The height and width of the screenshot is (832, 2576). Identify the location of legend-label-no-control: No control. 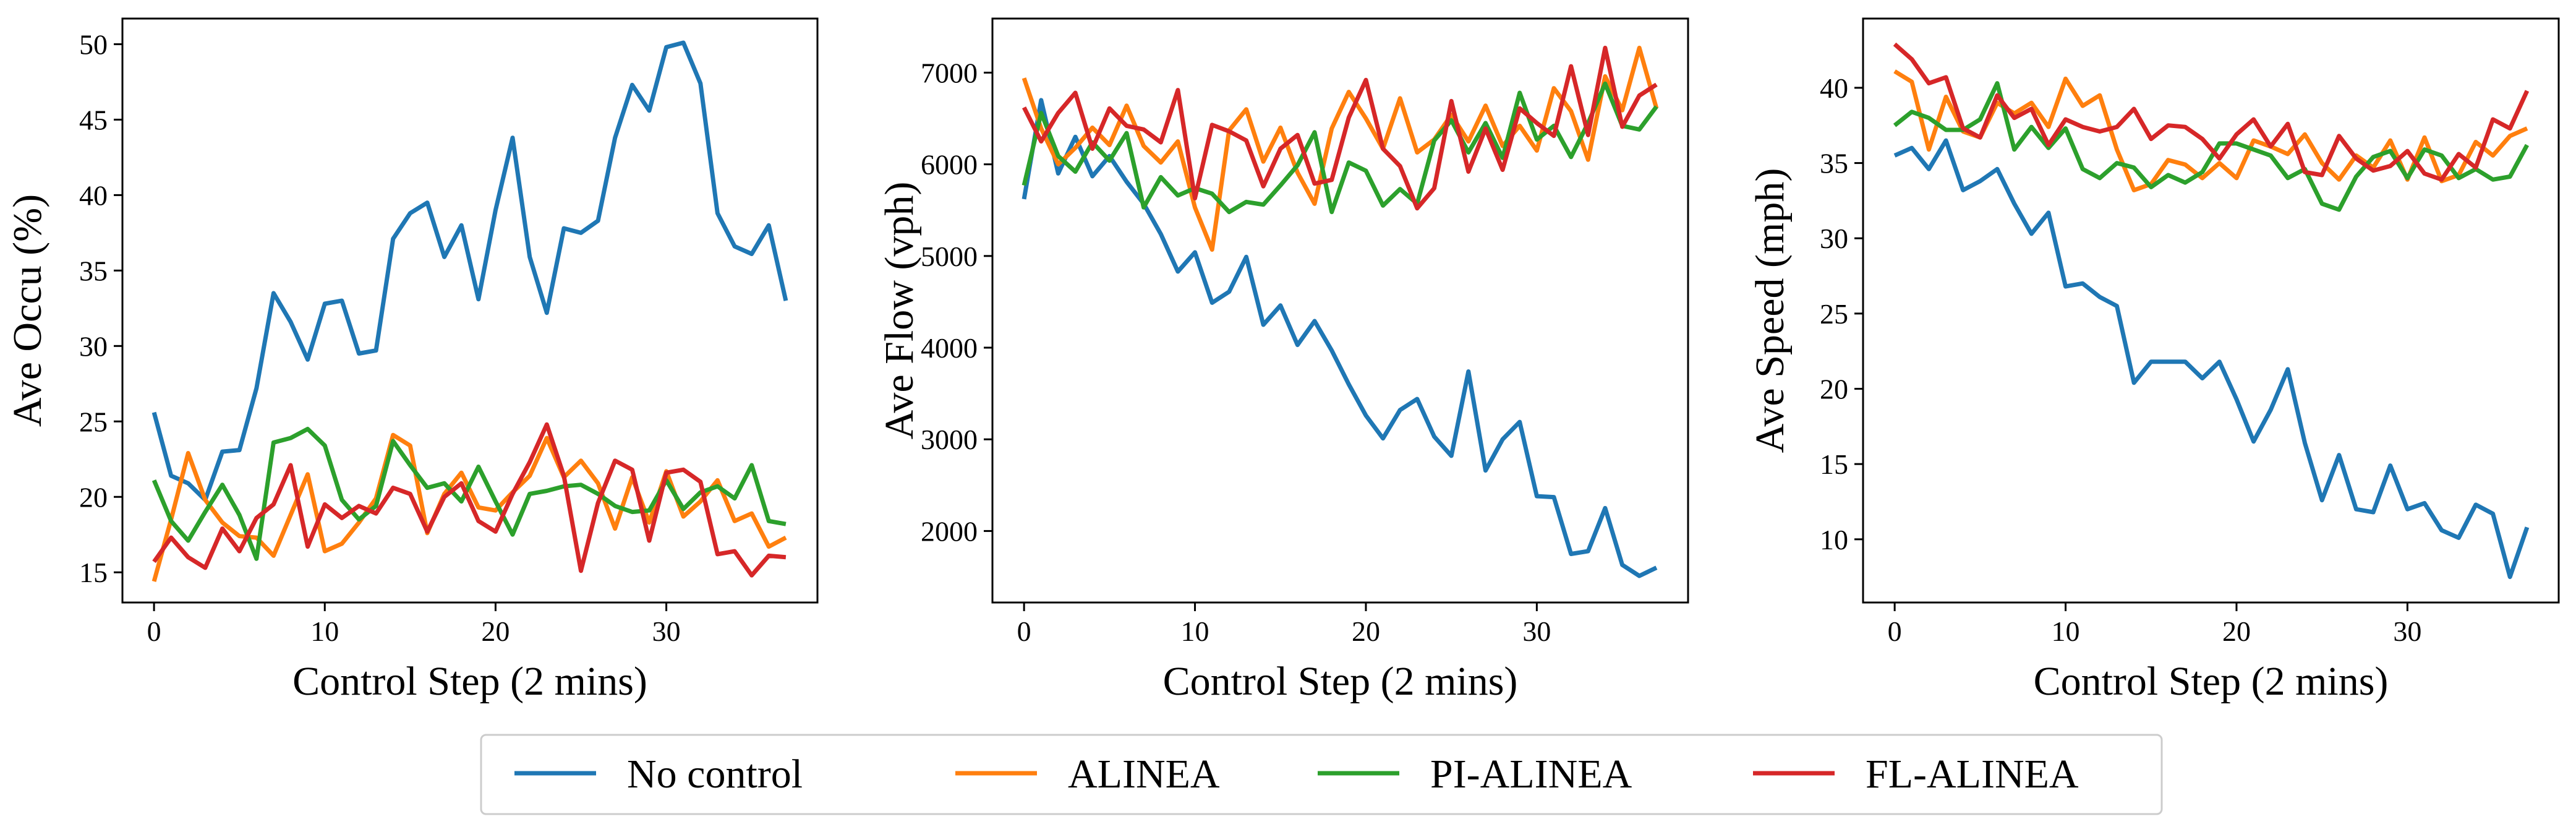
(715, 775).